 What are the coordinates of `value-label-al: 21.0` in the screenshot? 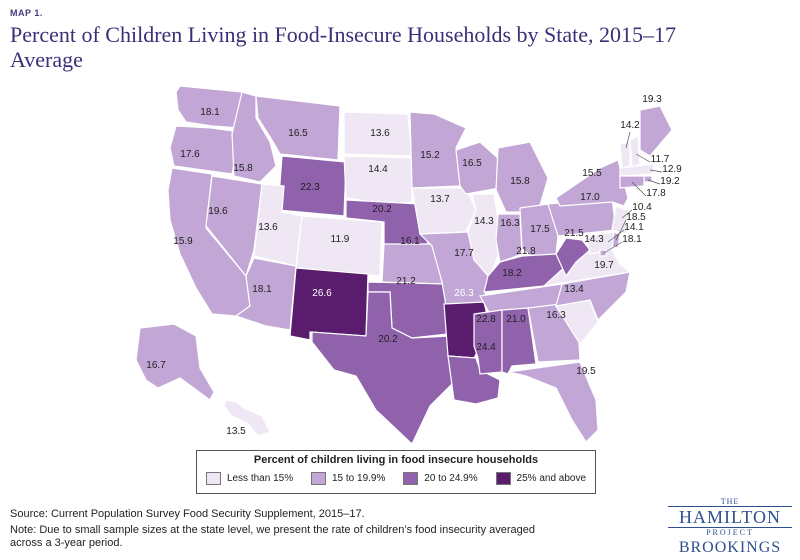 It's located at (516, 319).